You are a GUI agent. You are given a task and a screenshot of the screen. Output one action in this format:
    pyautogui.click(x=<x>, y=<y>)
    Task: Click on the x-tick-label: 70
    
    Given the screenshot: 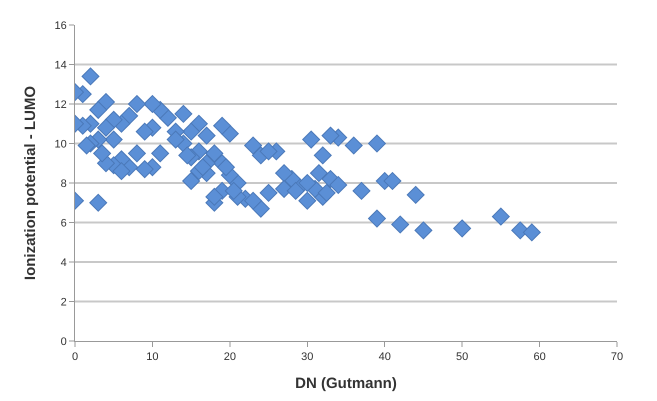 What is the action you would take?
    pyautogui.click(x=617, y=357)
    